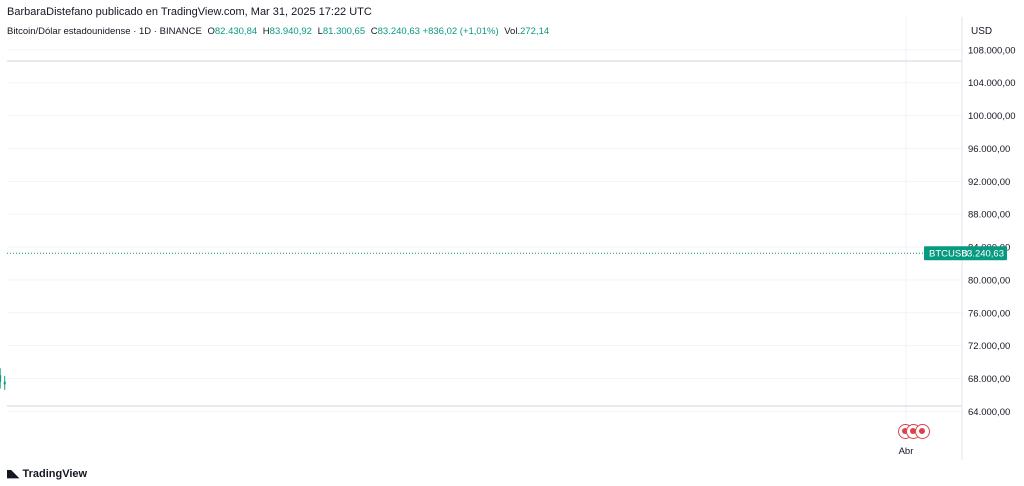 The height and width of the screenshot is (486, 1024). Describe the element at coordinates (12, 474) in the screenshot. I see `tradingview-logo-icon: ▮◣` at that location.